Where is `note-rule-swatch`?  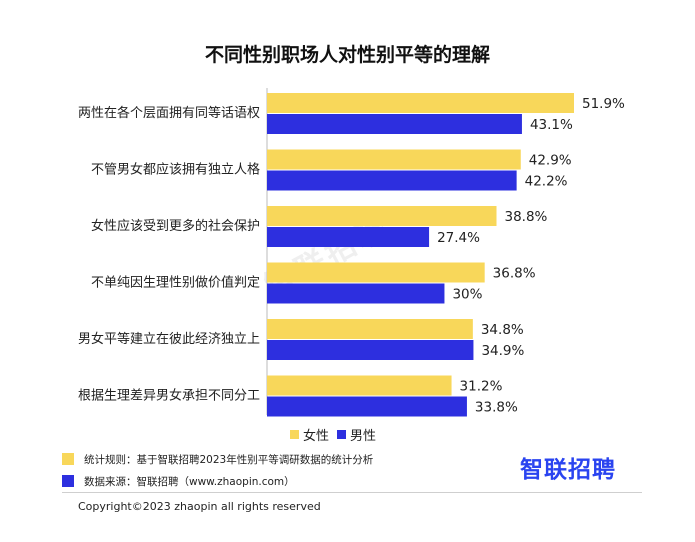 note-rule-swatch is located at coordinates (68, 459).